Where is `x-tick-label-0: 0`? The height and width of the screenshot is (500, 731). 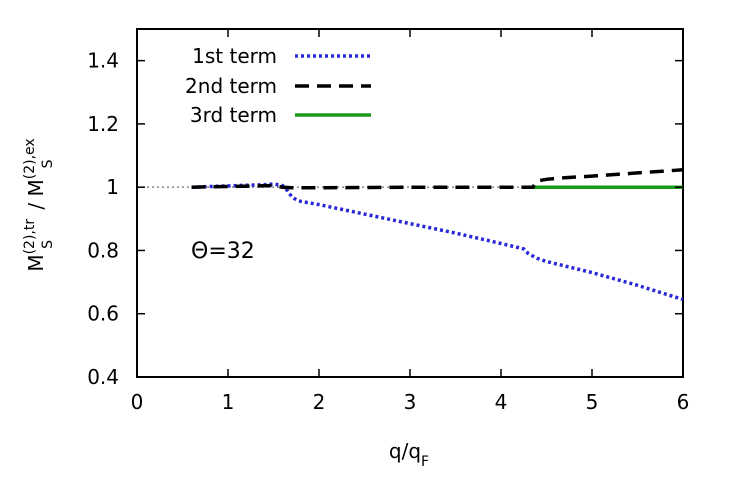
x-tick-label-0: 0 is located at coordinates (137, 402).